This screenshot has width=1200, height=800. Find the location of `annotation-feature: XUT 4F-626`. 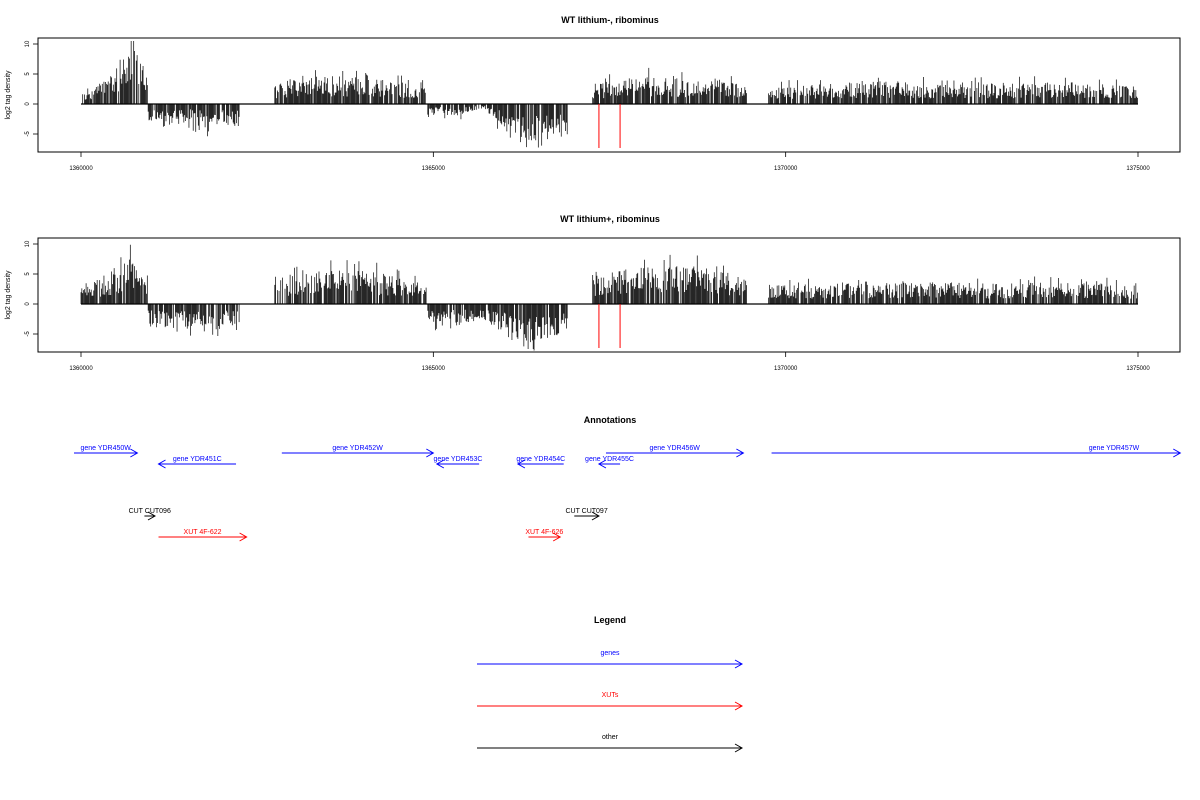

annotation-feature: XUT 4F-626 is located at coordinates (544, 535).